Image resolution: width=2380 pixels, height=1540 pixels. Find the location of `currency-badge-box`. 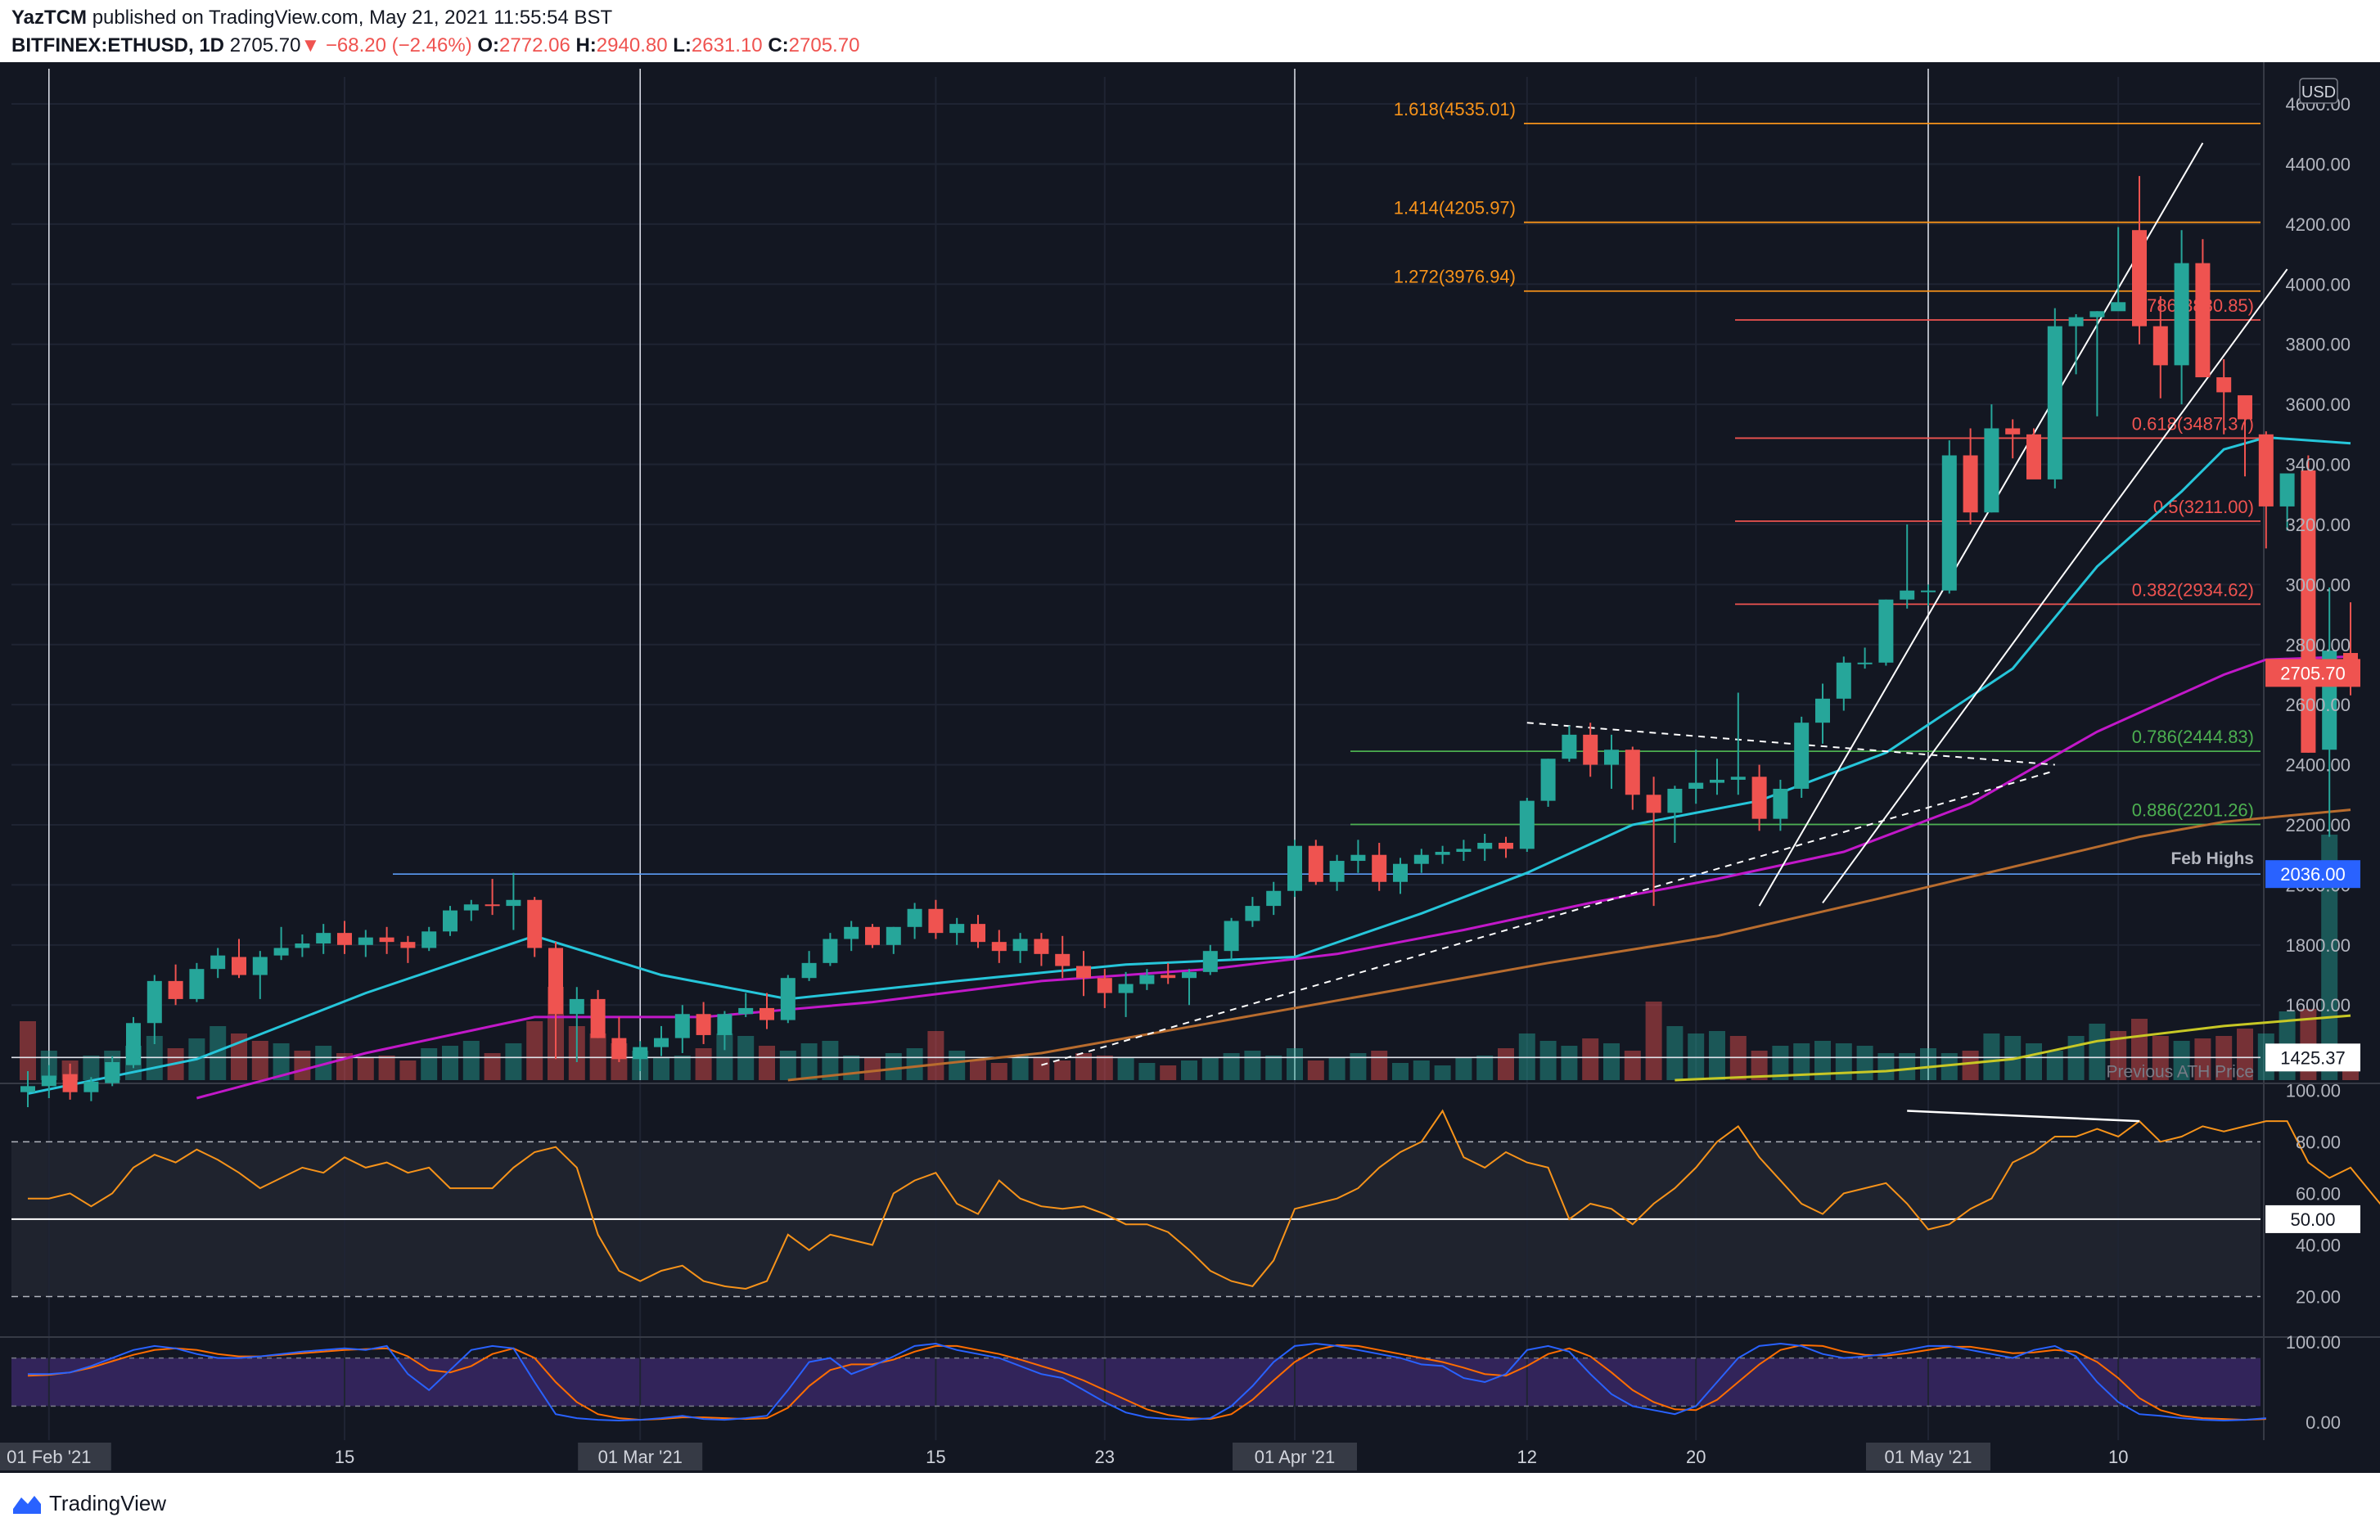

currency-badge-box is located at coordinates (2319, 91).